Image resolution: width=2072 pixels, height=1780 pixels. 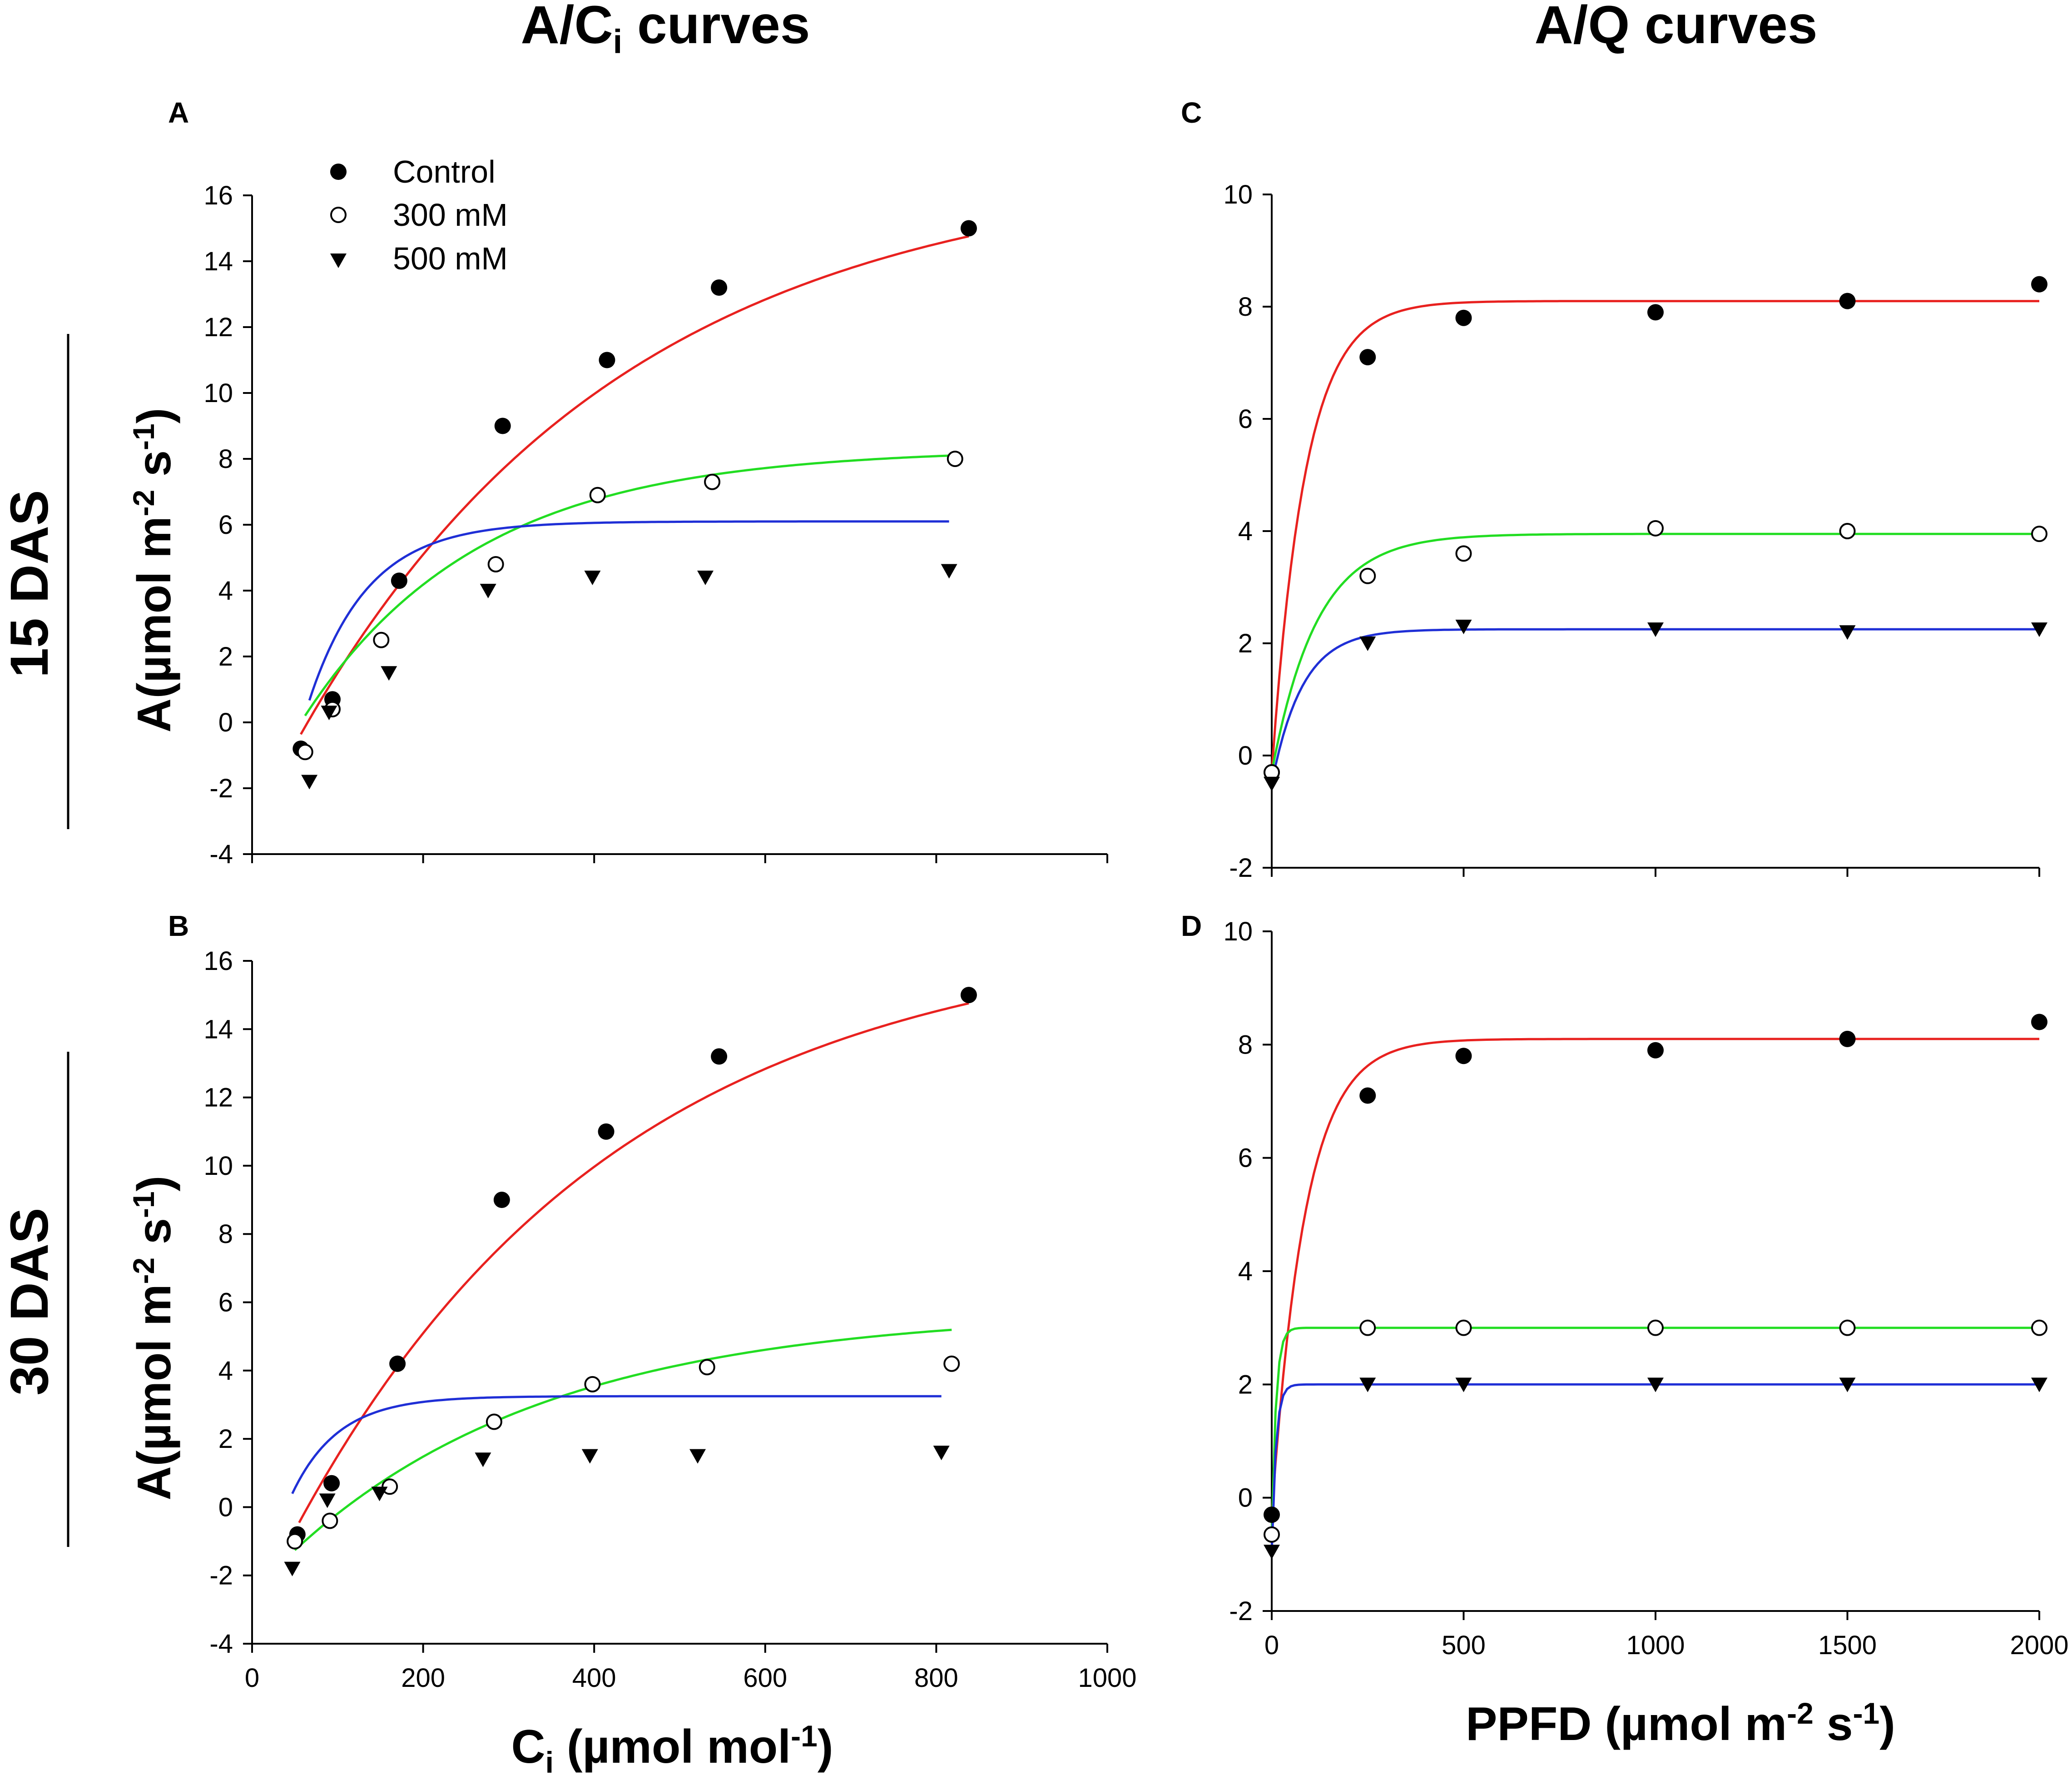 What do you see at coordinates (1245, 307) in the screenshot?
I see `y-tick-label-c: 8` at bounding box center [1245, 307].